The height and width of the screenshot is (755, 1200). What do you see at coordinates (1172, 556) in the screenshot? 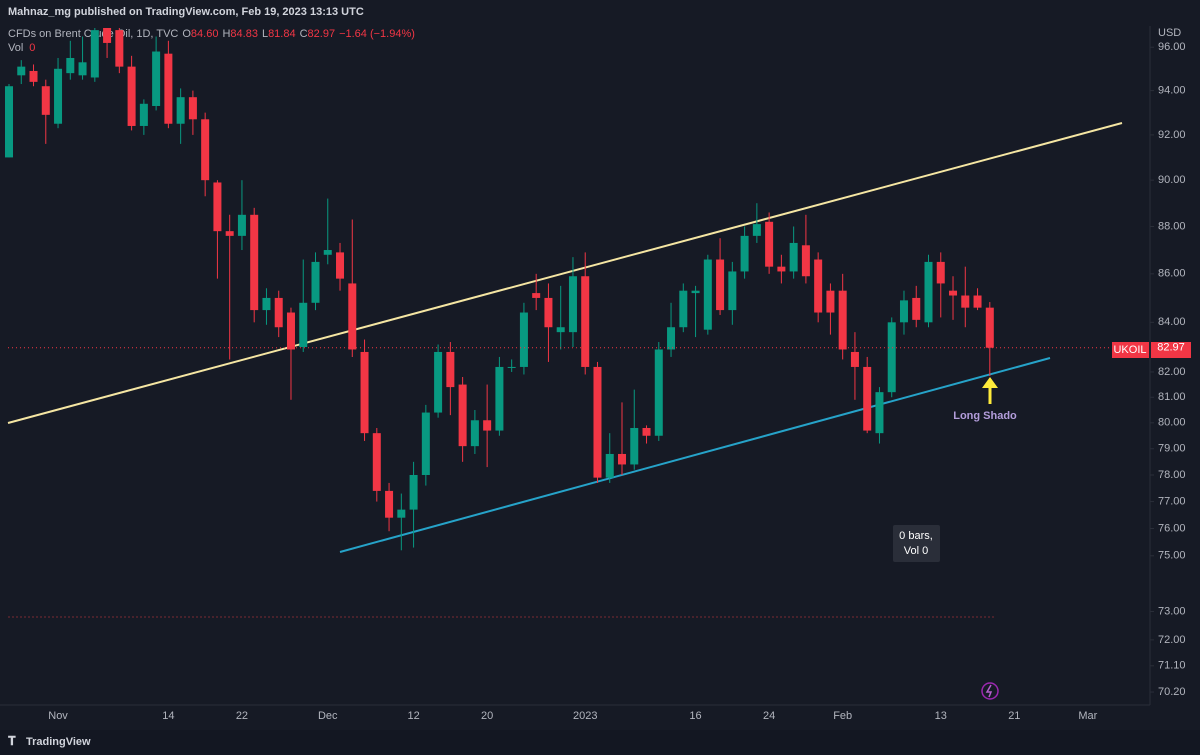
I see `y-tick-label: 75.00` at bounding box center [1172, 556].